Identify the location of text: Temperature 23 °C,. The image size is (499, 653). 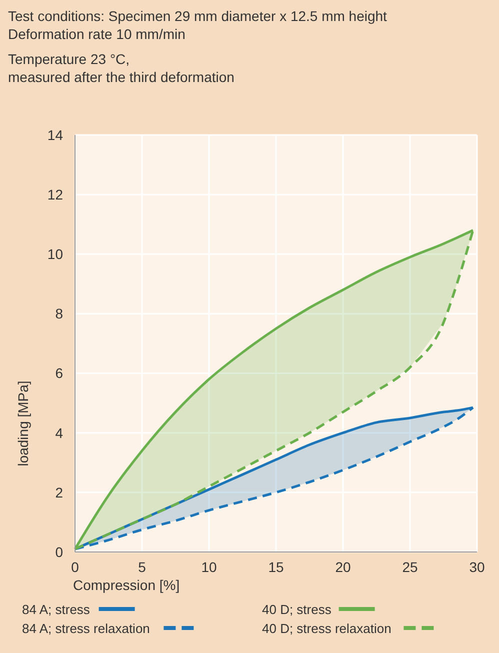
(69, 59).